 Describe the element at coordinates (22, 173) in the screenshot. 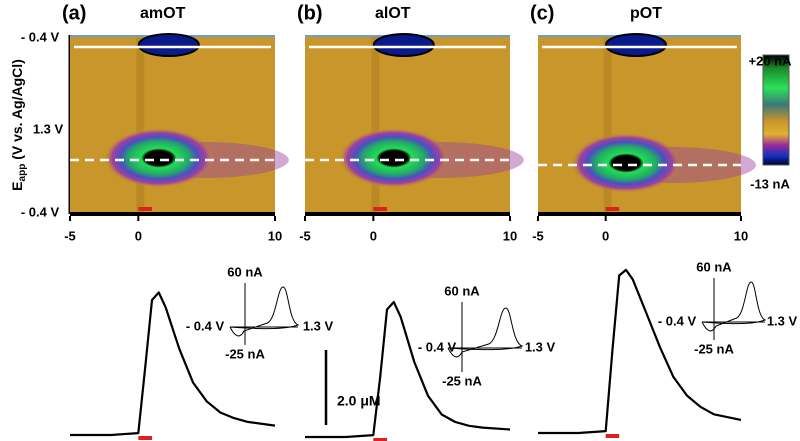

I see `y-label-sub: app` at that location.